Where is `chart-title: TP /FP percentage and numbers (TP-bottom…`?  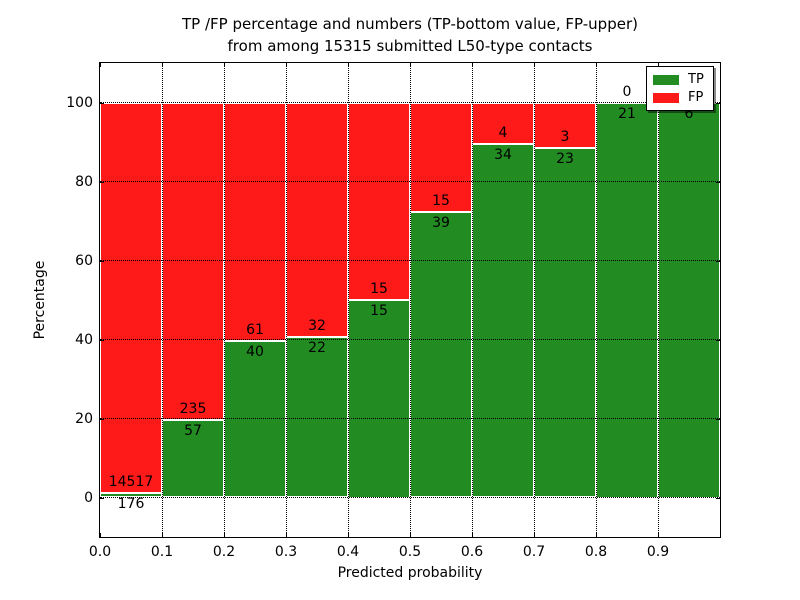 chart-title: TP /FP percentage and numbers (TP-bottom… is located at coordinates (410, 35).